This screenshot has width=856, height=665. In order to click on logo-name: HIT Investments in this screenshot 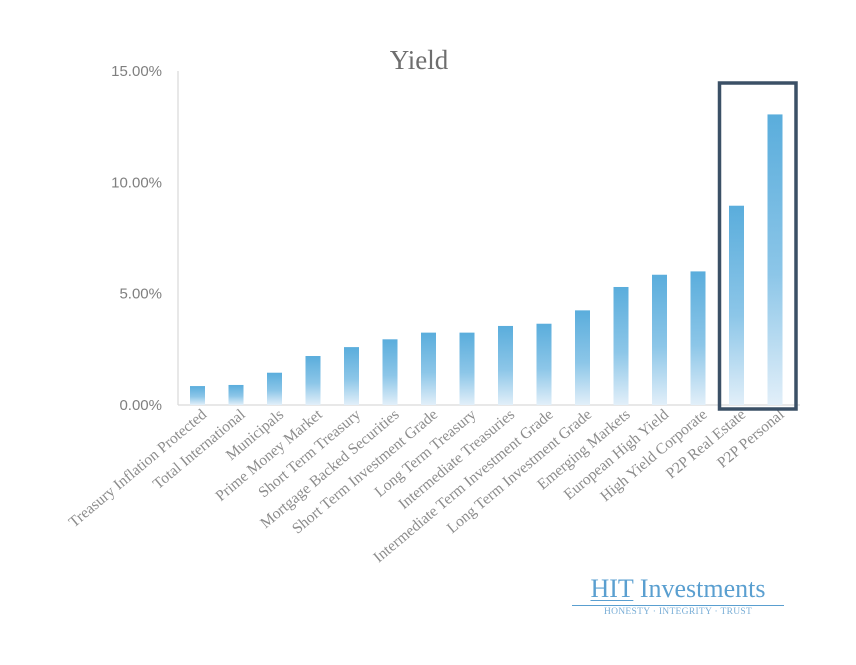, I will do `click(678, 589)`.